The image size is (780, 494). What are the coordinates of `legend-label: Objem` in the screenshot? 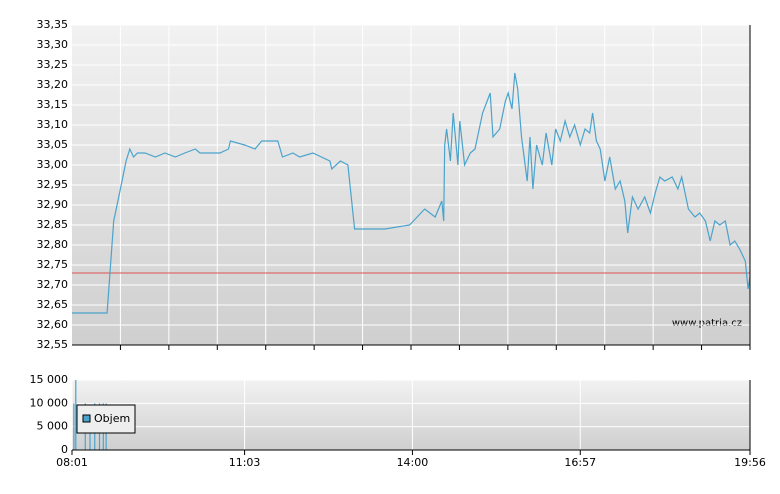 It's located at (112, 418).